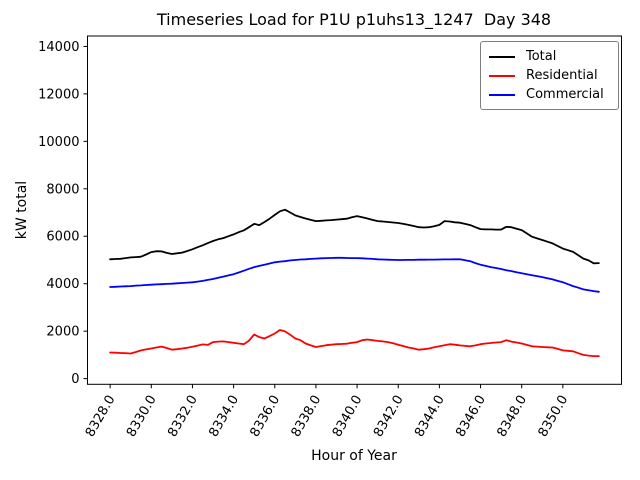  I want to click on x-tick-label: 8338.0, so click(307, 416).